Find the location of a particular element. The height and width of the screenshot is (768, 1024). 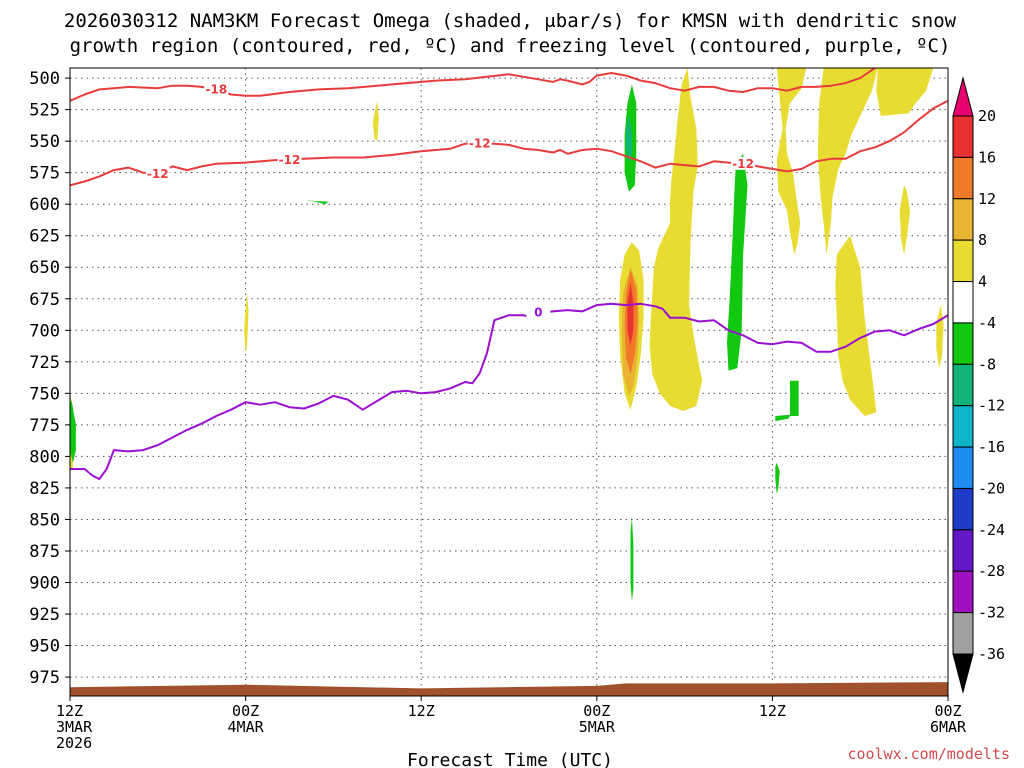

terrain-ground is located at coordinates (509, 689).